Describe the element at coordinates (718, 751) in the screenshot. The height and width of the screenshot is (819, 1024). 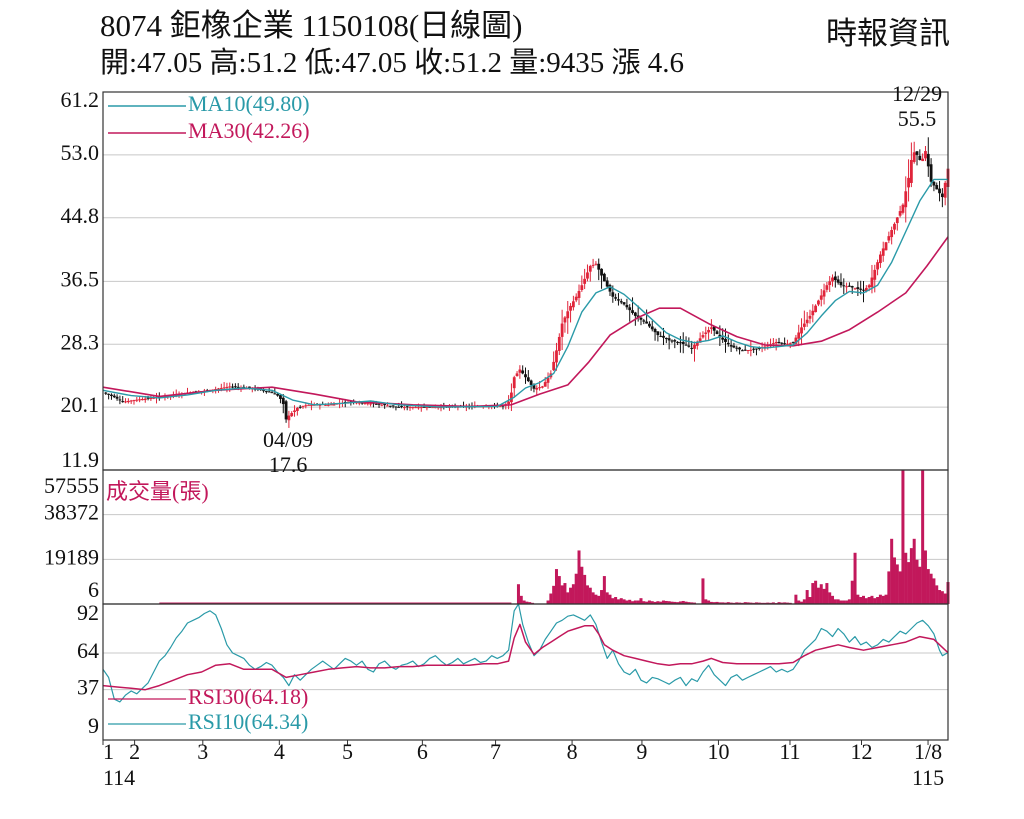
I see `x-tick-label: 10` at that location.